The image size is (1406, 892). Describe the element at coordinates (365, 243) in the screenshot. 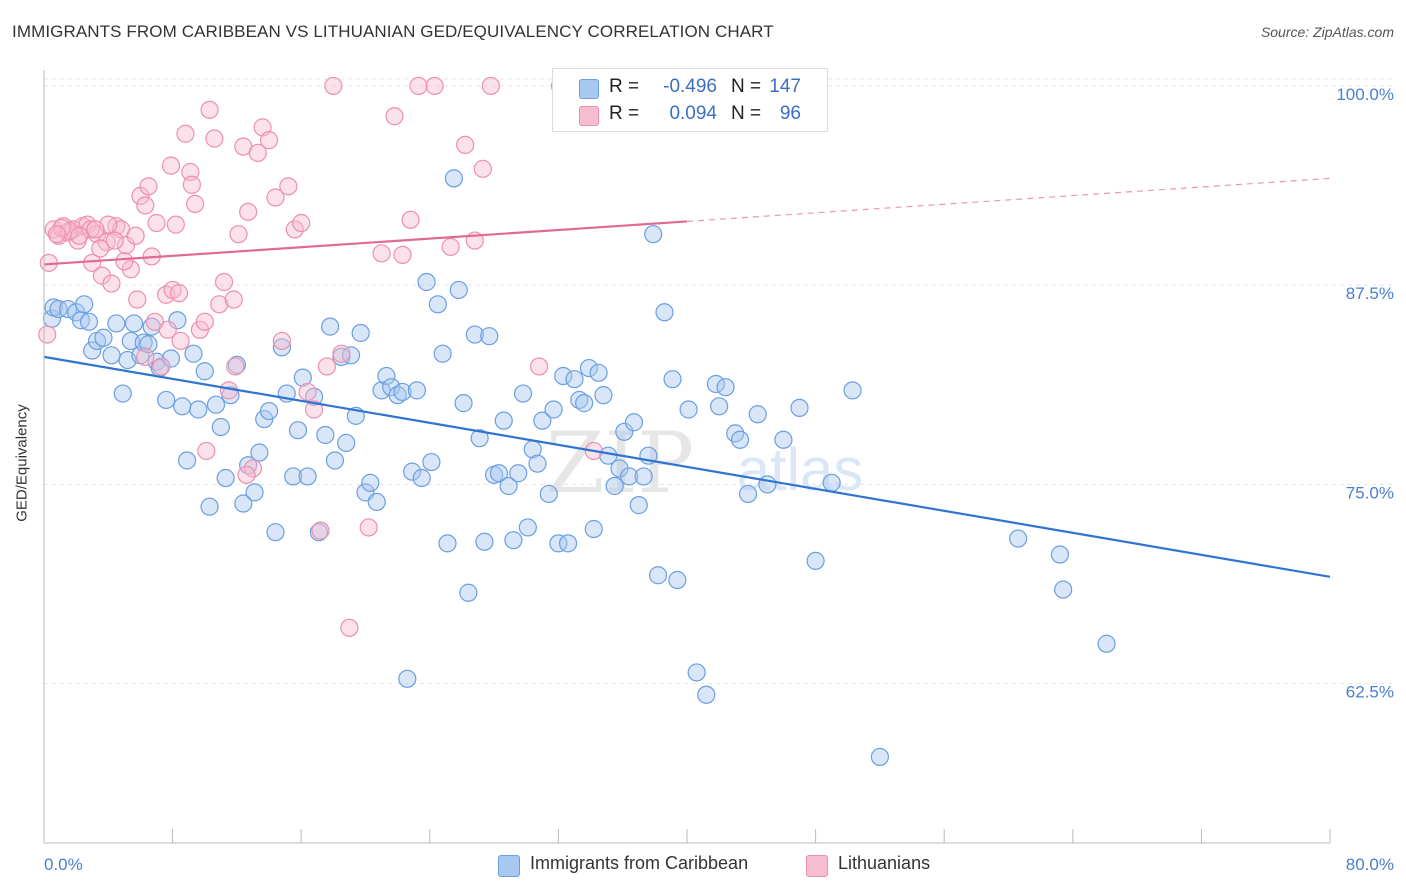

I see `trend-line-solid` at that location.